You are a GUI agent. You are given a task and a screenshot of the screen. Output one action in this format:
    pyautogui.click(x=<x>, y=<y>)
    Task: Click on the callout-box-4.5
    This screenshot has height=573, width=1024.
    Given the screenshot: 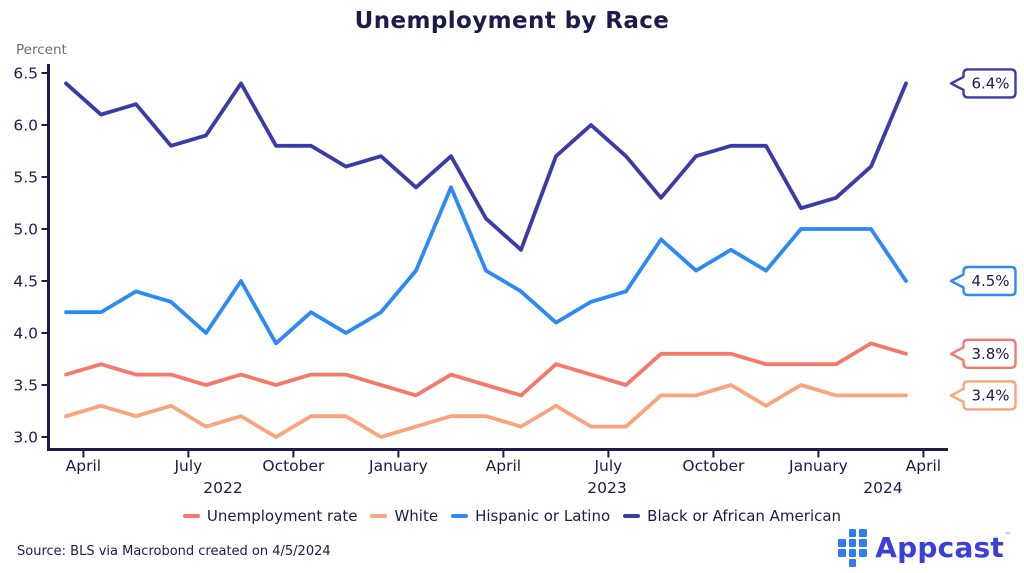 What is the action you would take?
    pyautogui.click(x=983, y=281)
    